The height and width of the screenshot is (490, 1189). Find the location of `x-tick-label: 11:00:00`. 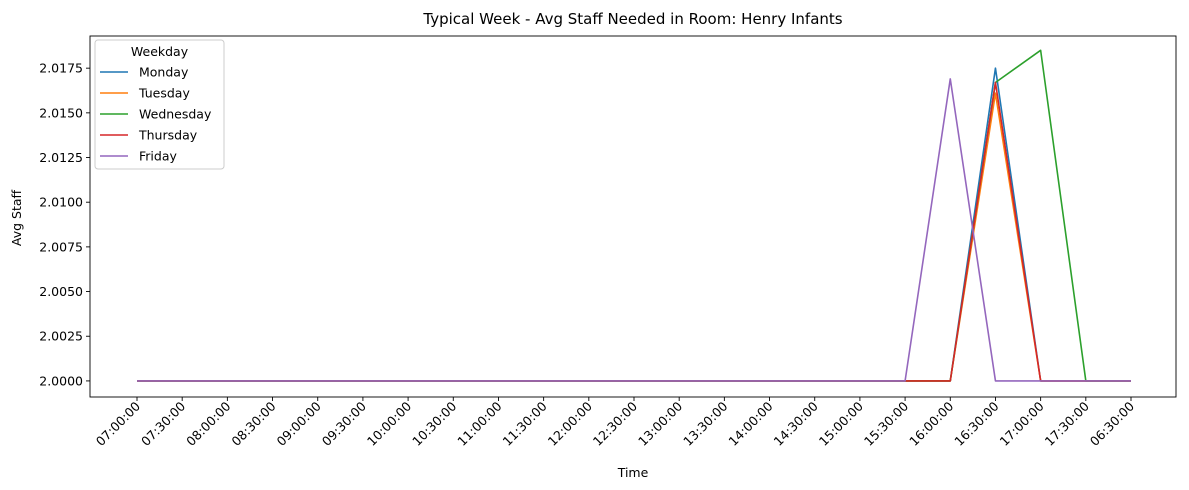

x-tick-label: 11:00:00 is located at coordinates (479, 423).